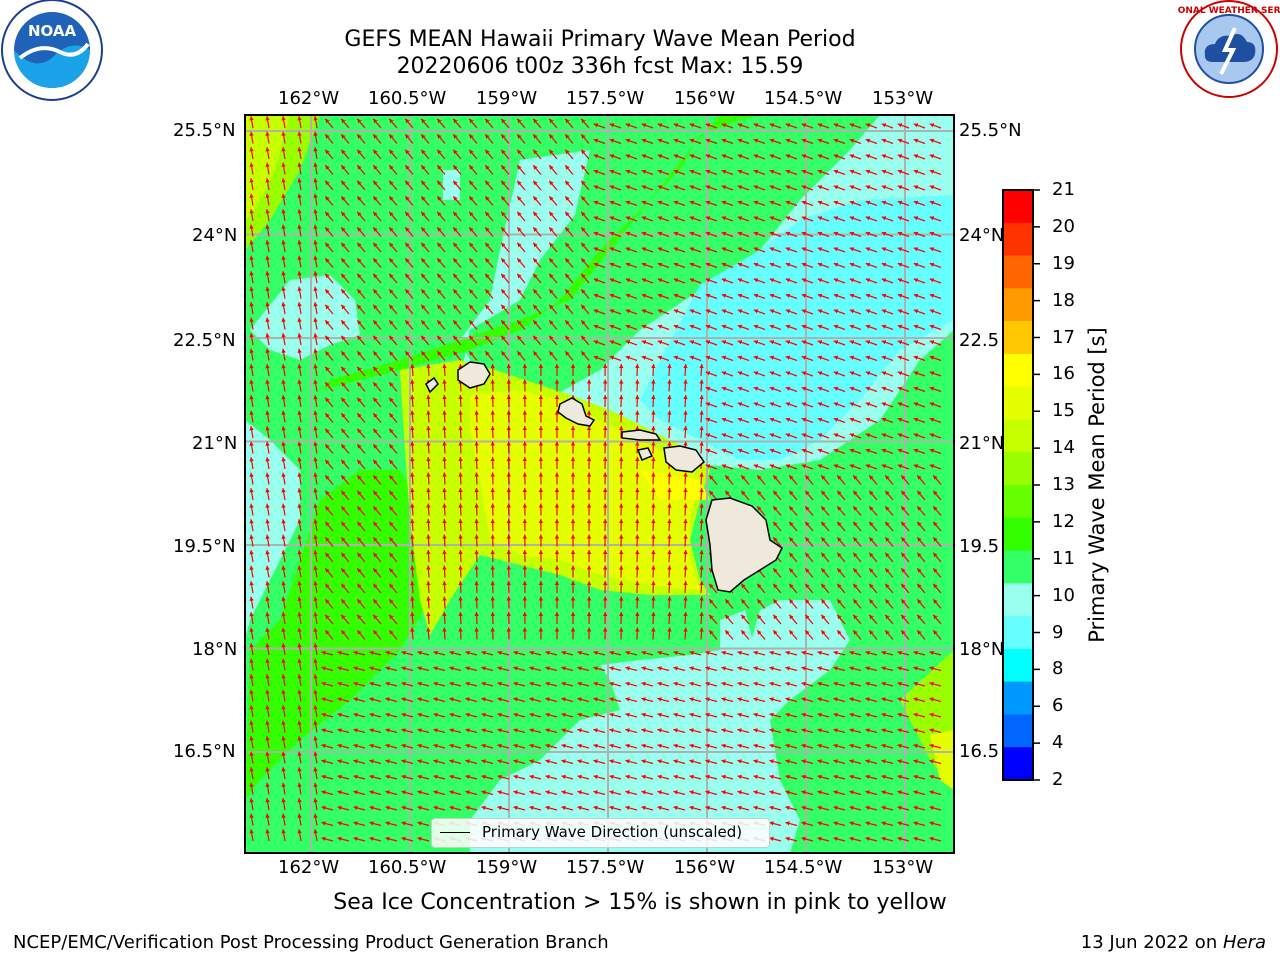  What do you see at coordinates (803, 867) in the screenshot?
I see `lon-tick-bottom: 154.5°W` at bounding box center [803, 867].